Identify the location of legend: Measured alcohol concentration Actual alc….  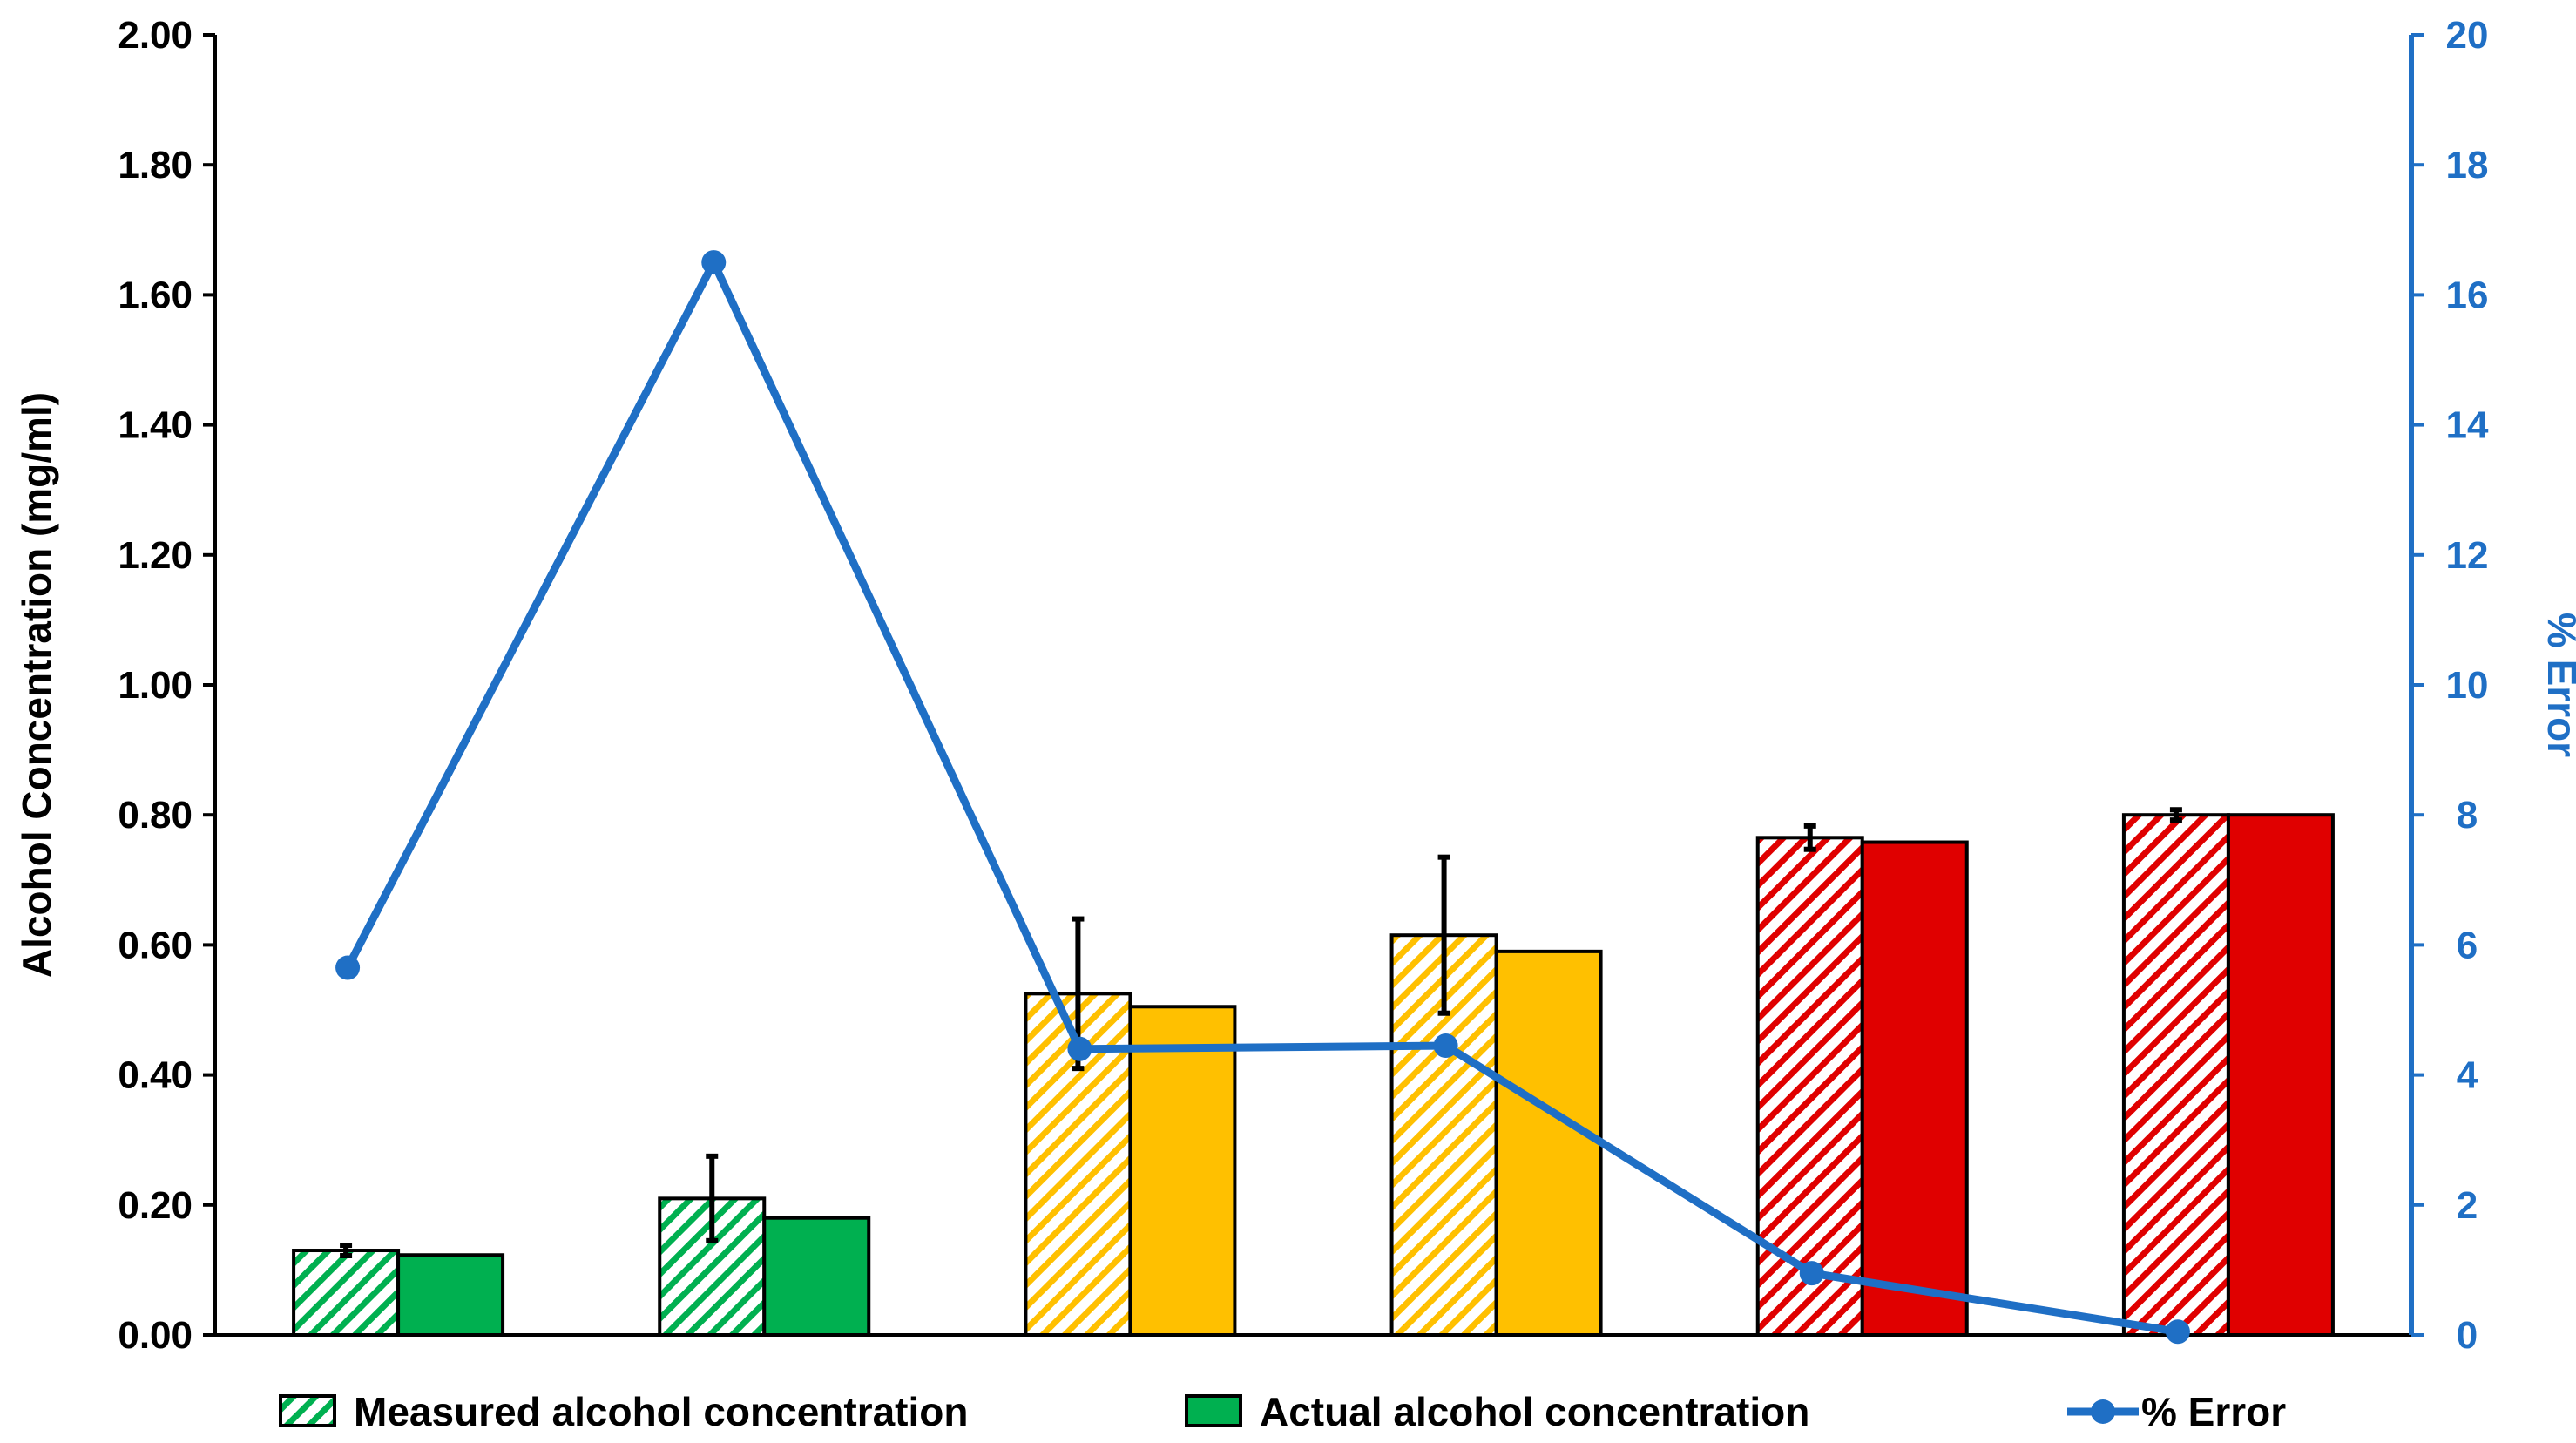
(1282, 1411).